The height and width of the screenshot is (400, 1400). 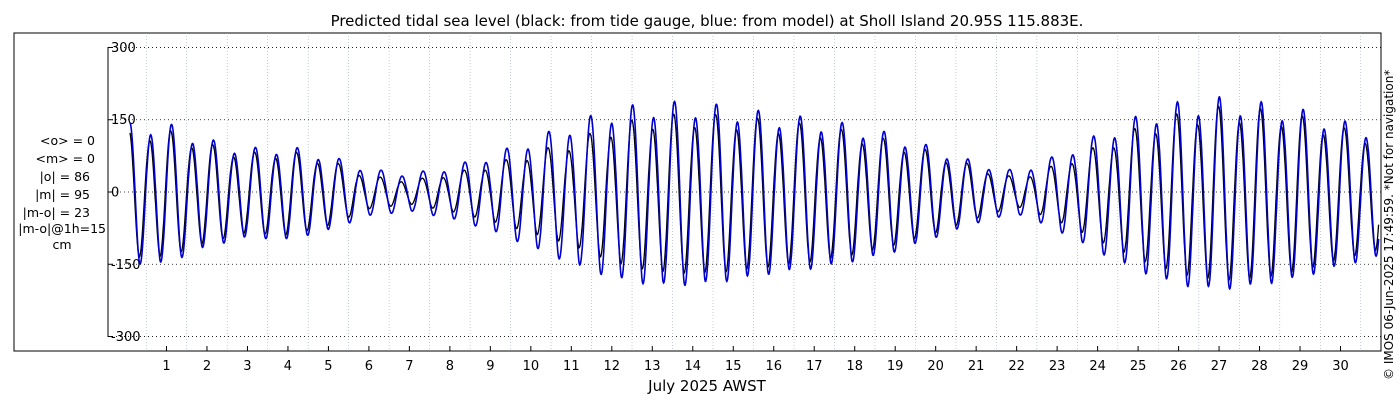 What do you see at coordinates (247, 366) in the screenshot?
I see `x-tick-label: 3` at bounding box center [247, 366].